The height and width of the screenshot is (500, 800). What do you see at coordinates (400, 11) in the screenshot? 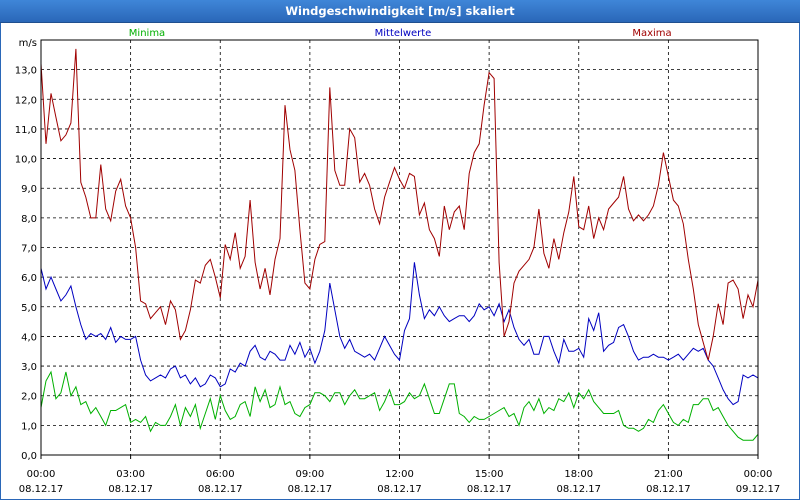
I see `window-title: Windgeschwindigkeit [m/s] skaliert` at bounding box center [400, 11].